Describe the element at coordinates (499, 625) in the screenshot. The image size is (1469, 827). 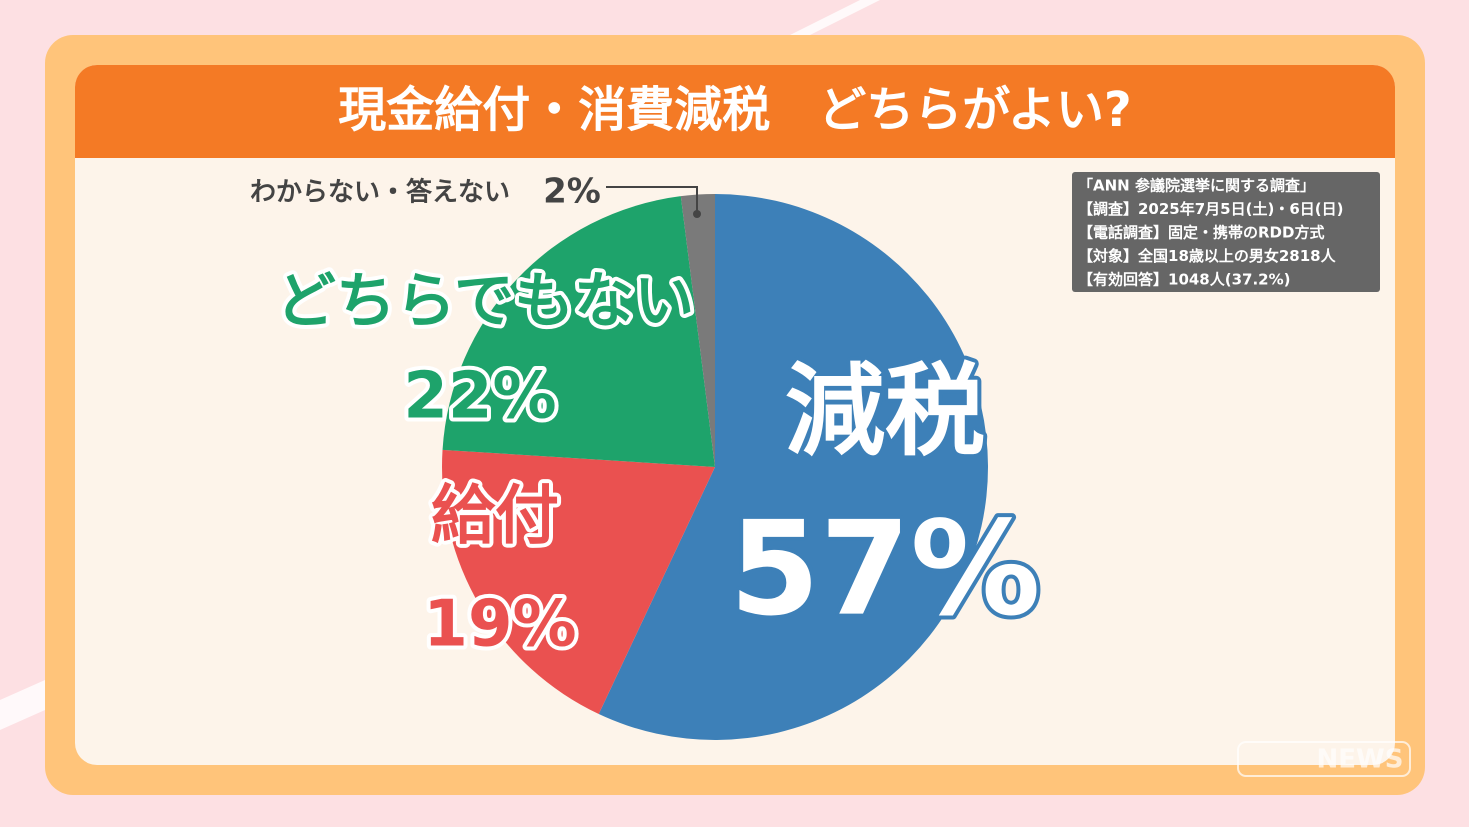
I see `value-label: 19%` at that location.